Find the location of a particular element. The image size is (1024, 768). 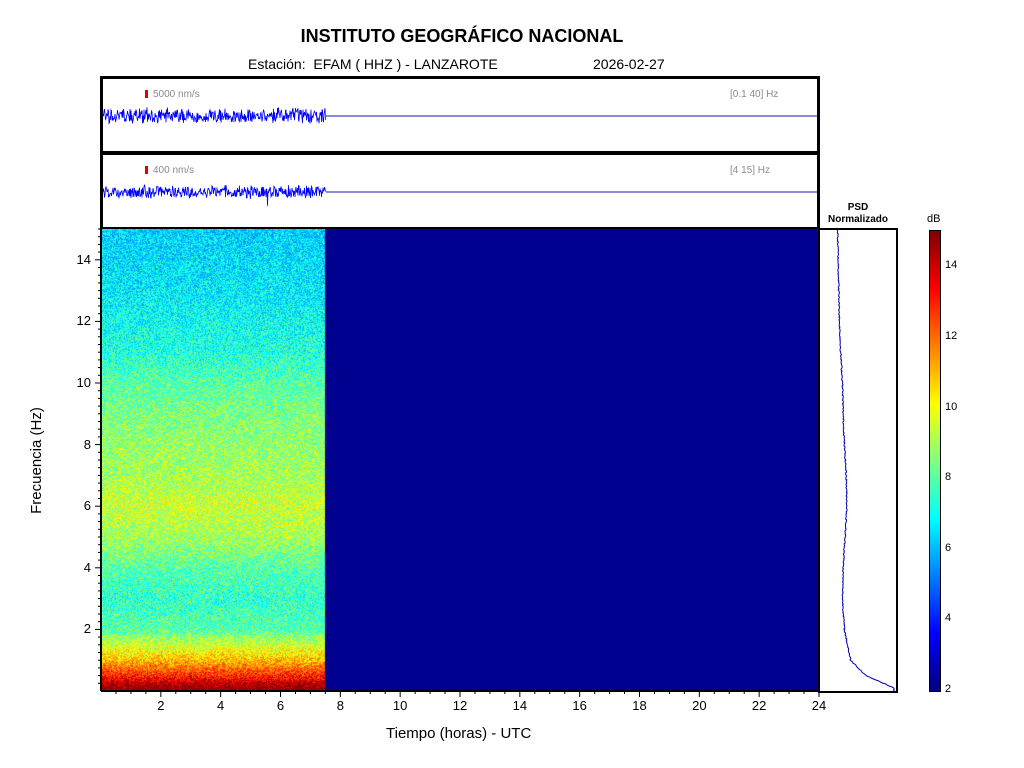

x-tick-label: 16 is located at coordinates (579, 705).